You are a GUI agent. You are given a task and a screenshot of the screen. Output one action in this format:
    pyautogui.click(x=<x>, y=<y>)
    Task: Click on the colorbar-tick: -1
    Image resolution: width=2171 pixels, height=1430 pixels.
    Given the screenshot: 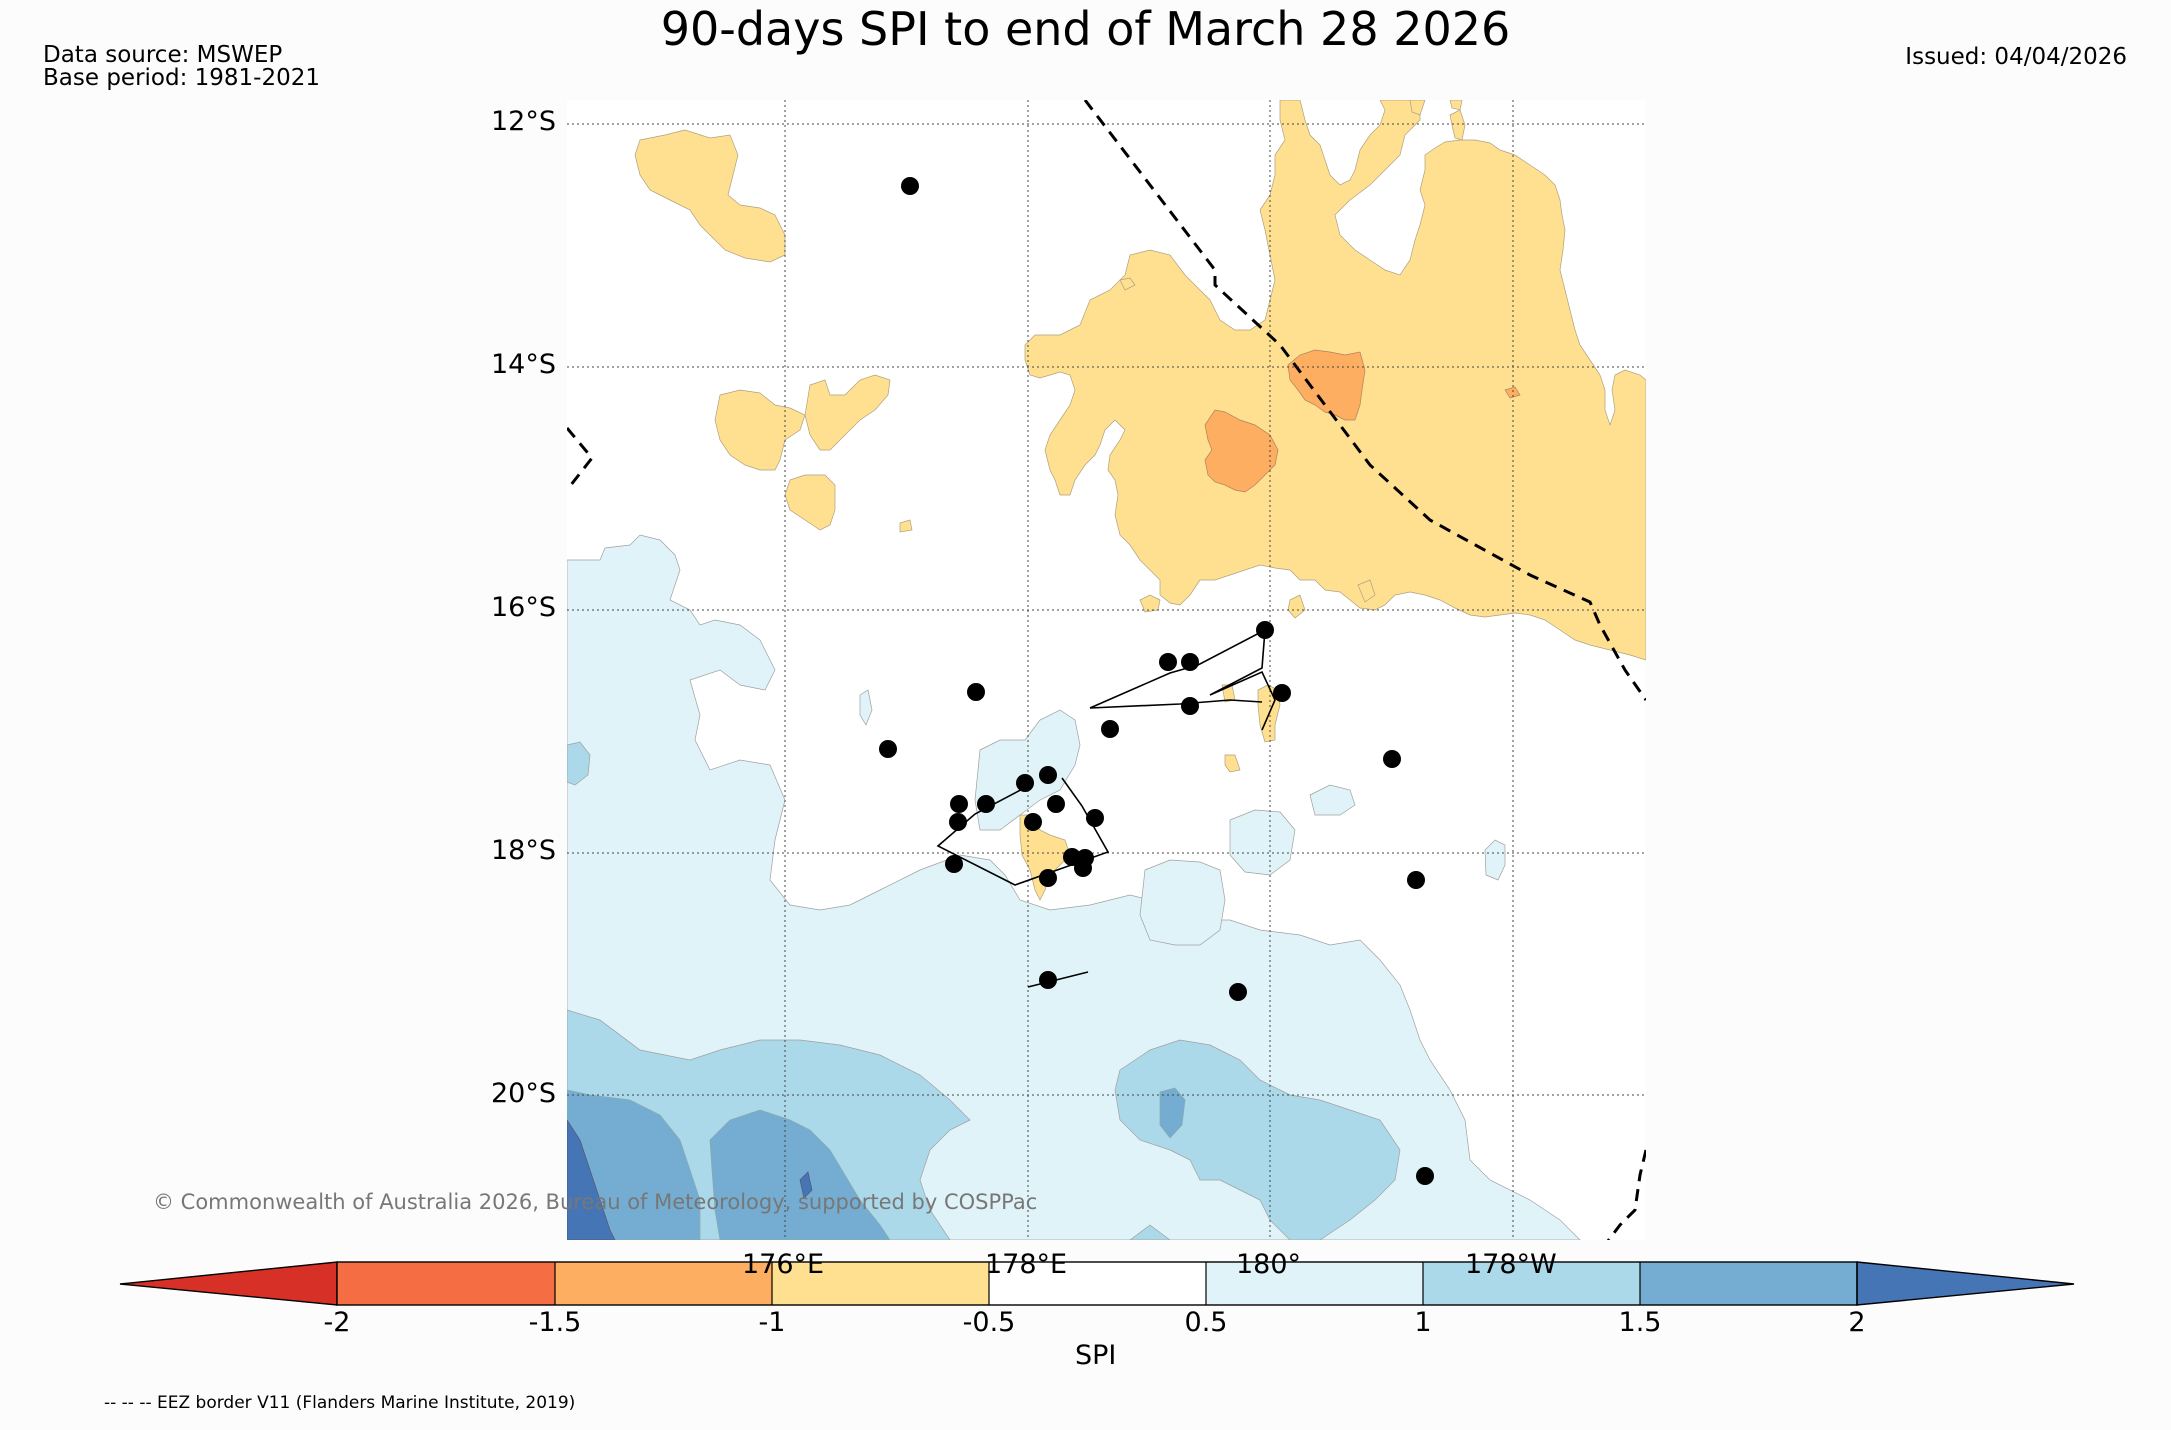 What is the action you would take?
    pyautogui.click(x=772, y=1322)
    